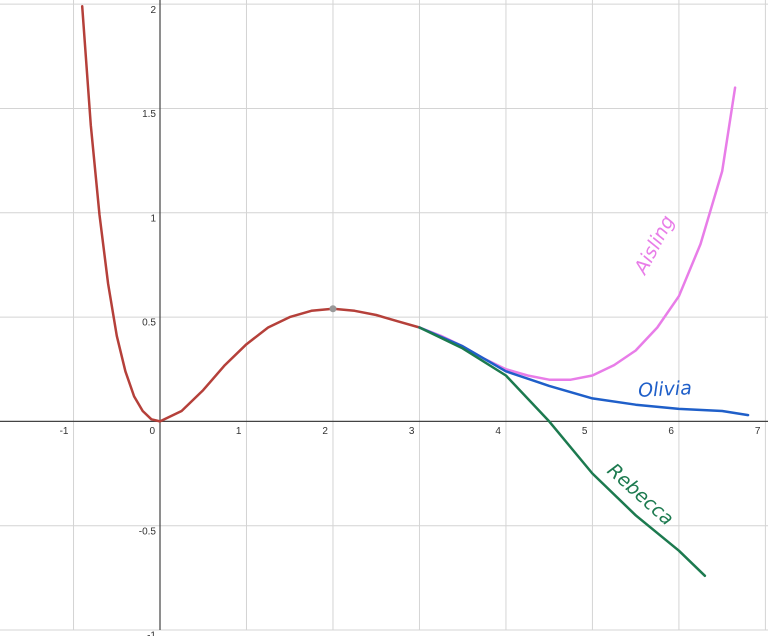 This screenshot has height=641, width=768. What do you see at coordinates (412, 431) in the screenshot?
I see `x-tick-label: 3` at bounding box center [412, 431].